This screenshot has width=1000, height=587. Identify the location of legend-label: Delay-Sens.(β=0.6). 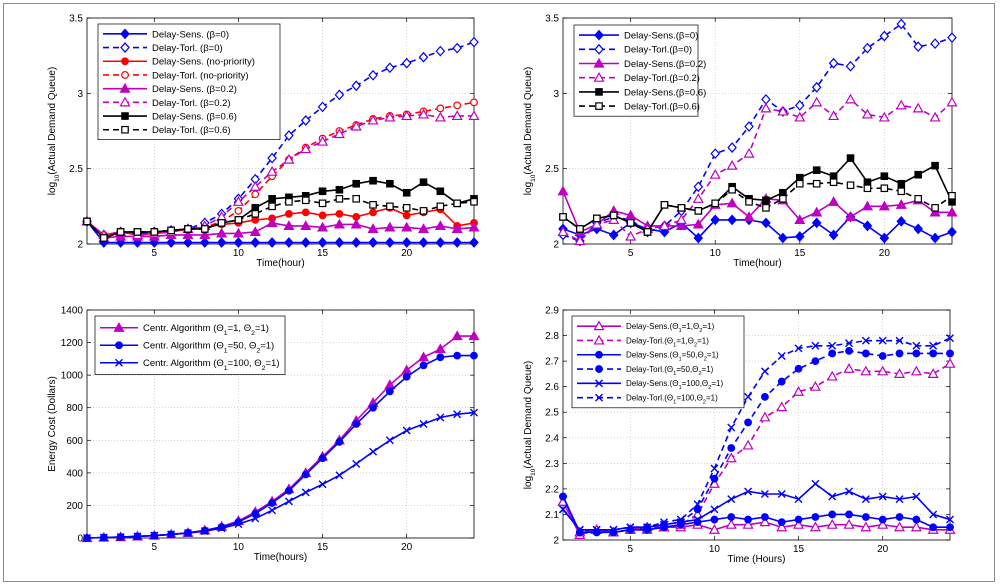
(665, 92).